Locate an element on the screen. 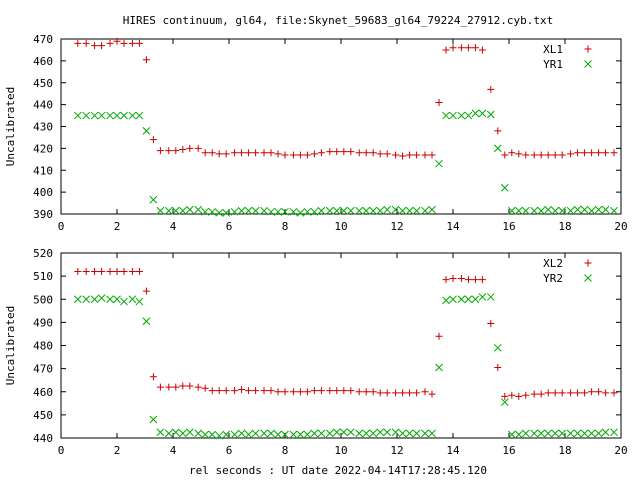  top-y-tick-label: 470 is located at coordinates (43, 39).